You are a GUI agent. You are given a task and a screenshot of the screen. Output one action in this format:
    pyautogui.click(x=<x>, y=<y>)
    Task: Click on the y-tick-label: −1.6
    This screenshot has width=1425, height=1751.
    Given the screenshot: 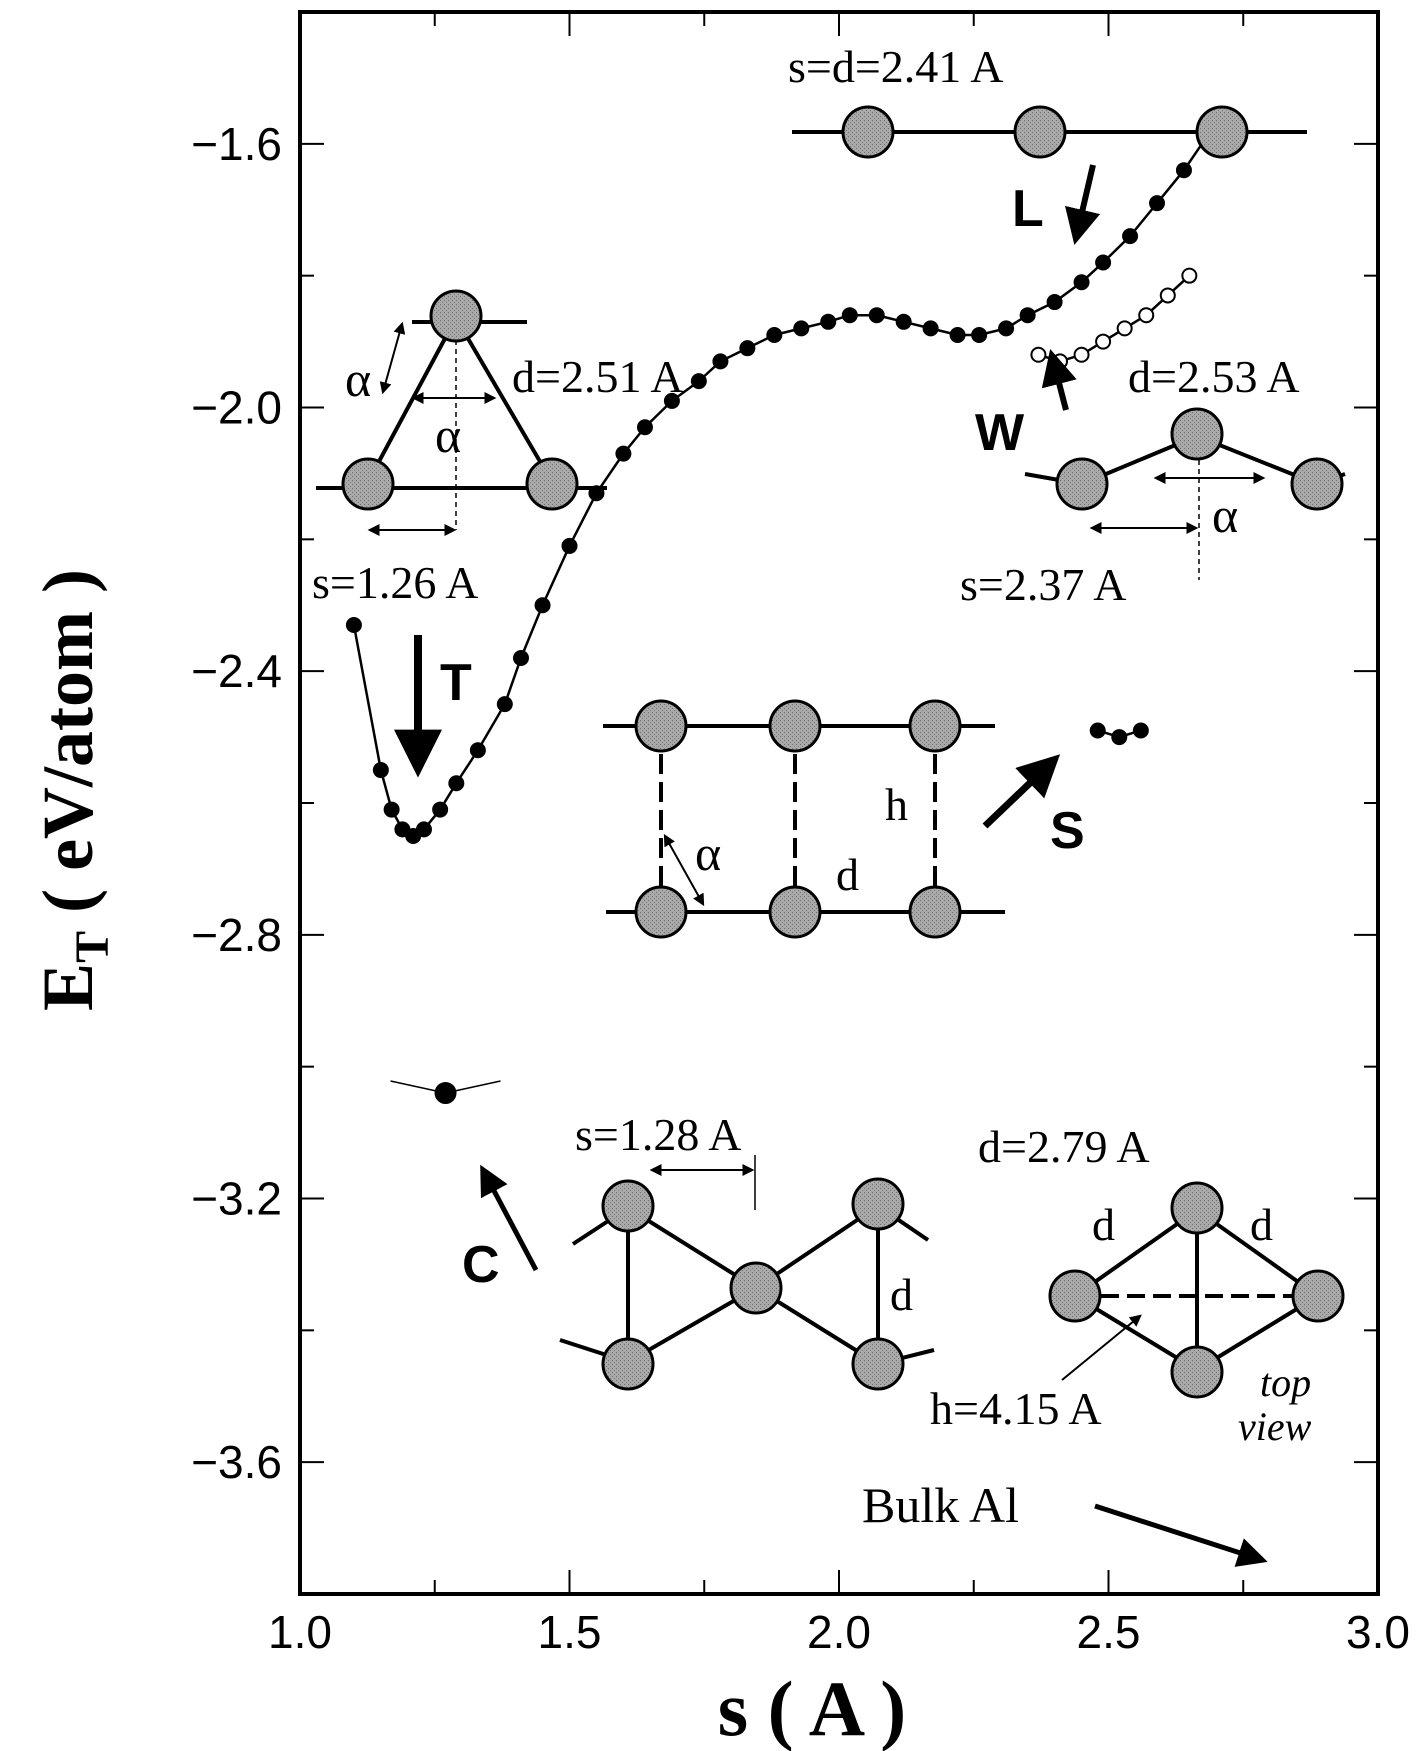 What is the action you would take?
    pyautogui.click(x=236, y=144)
    